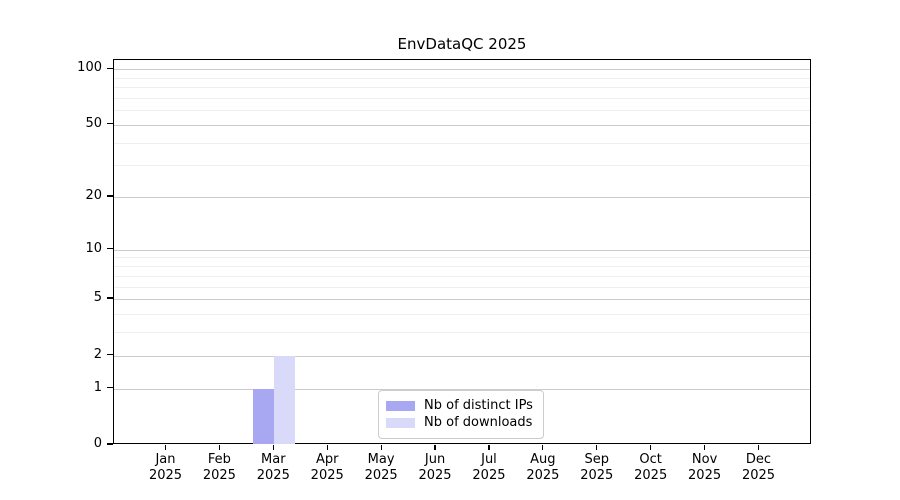  What do you see at coordinates (461, 414) in the screenshot?
I see `legend: Nb of distinct IPs Nb of downloads` at bounding box center [461, 414].